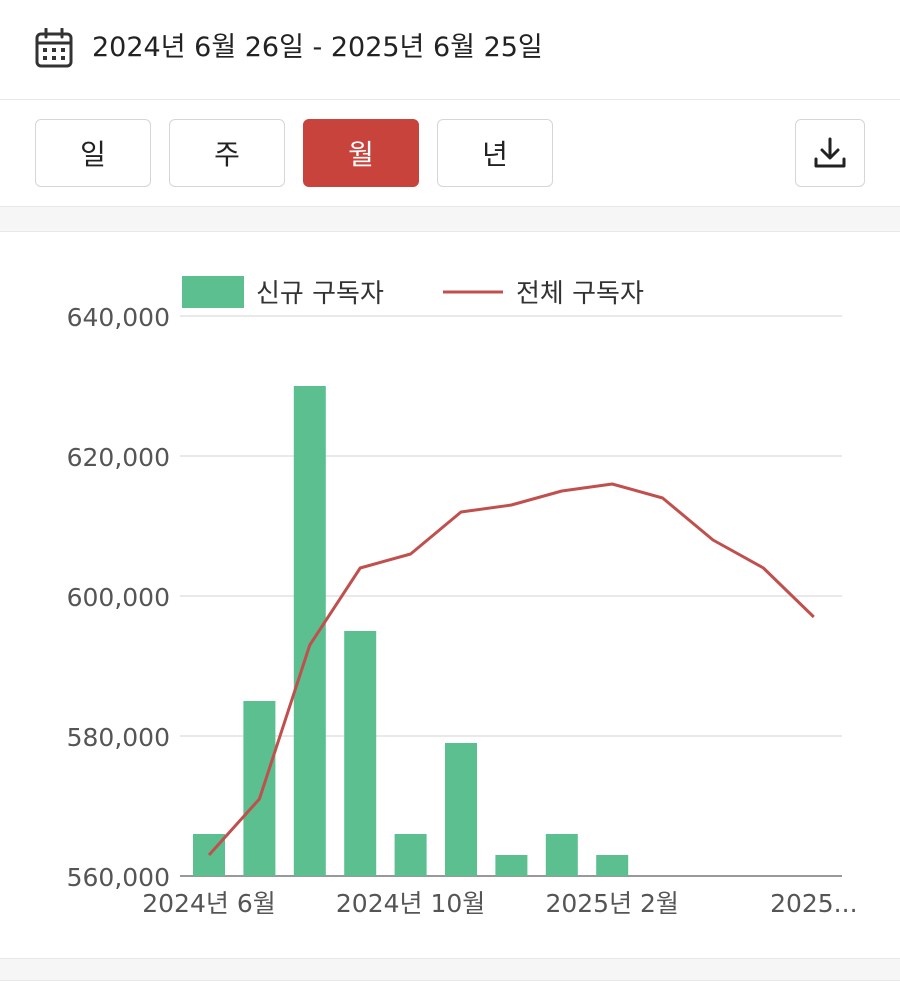 The image size is (900, 981). What do you see at coordinates (361, 153) in the screenshot?
I see `tab-month: 월` at bounding box center [361, 153].